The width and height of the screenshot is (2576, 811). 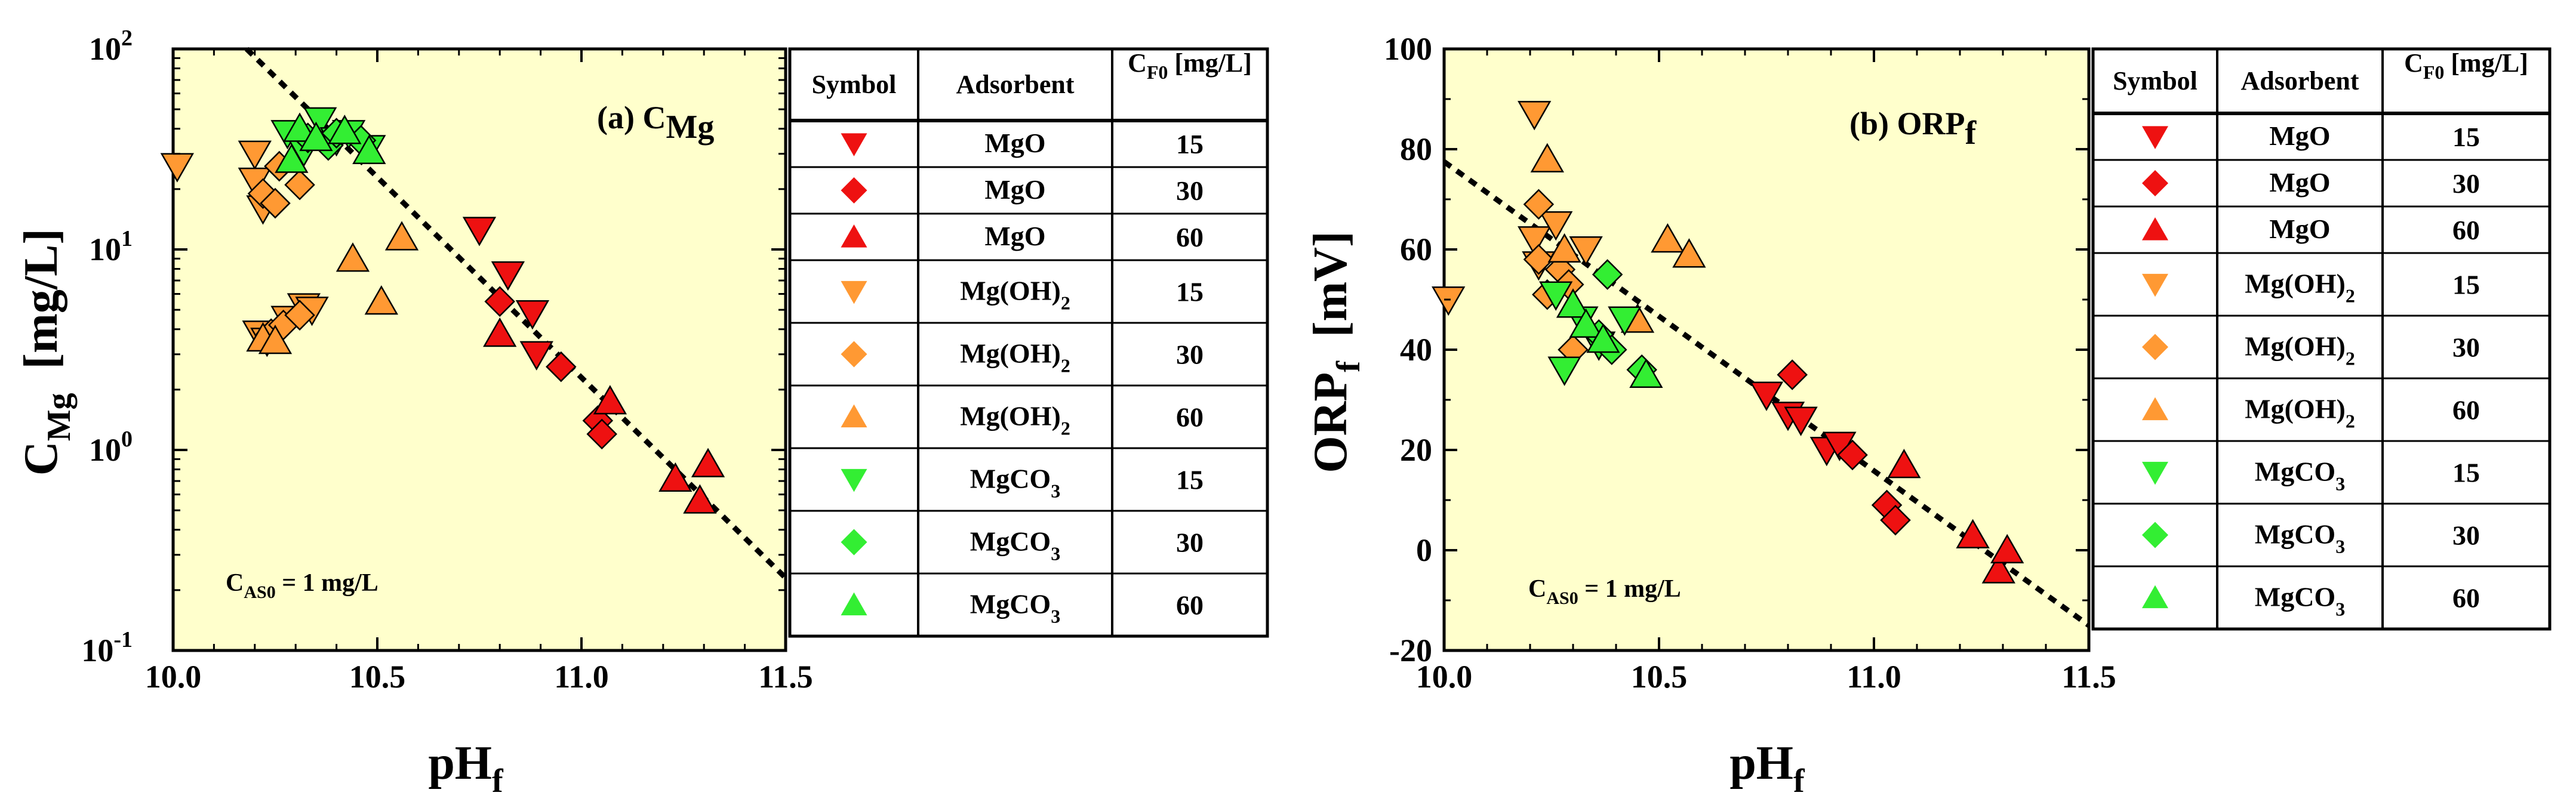 What do you see at coordinates (1335, 352) in the screenshot?
I see `y-axis-label-b: ORPf[mV]` at bounding box center [1335, 352].